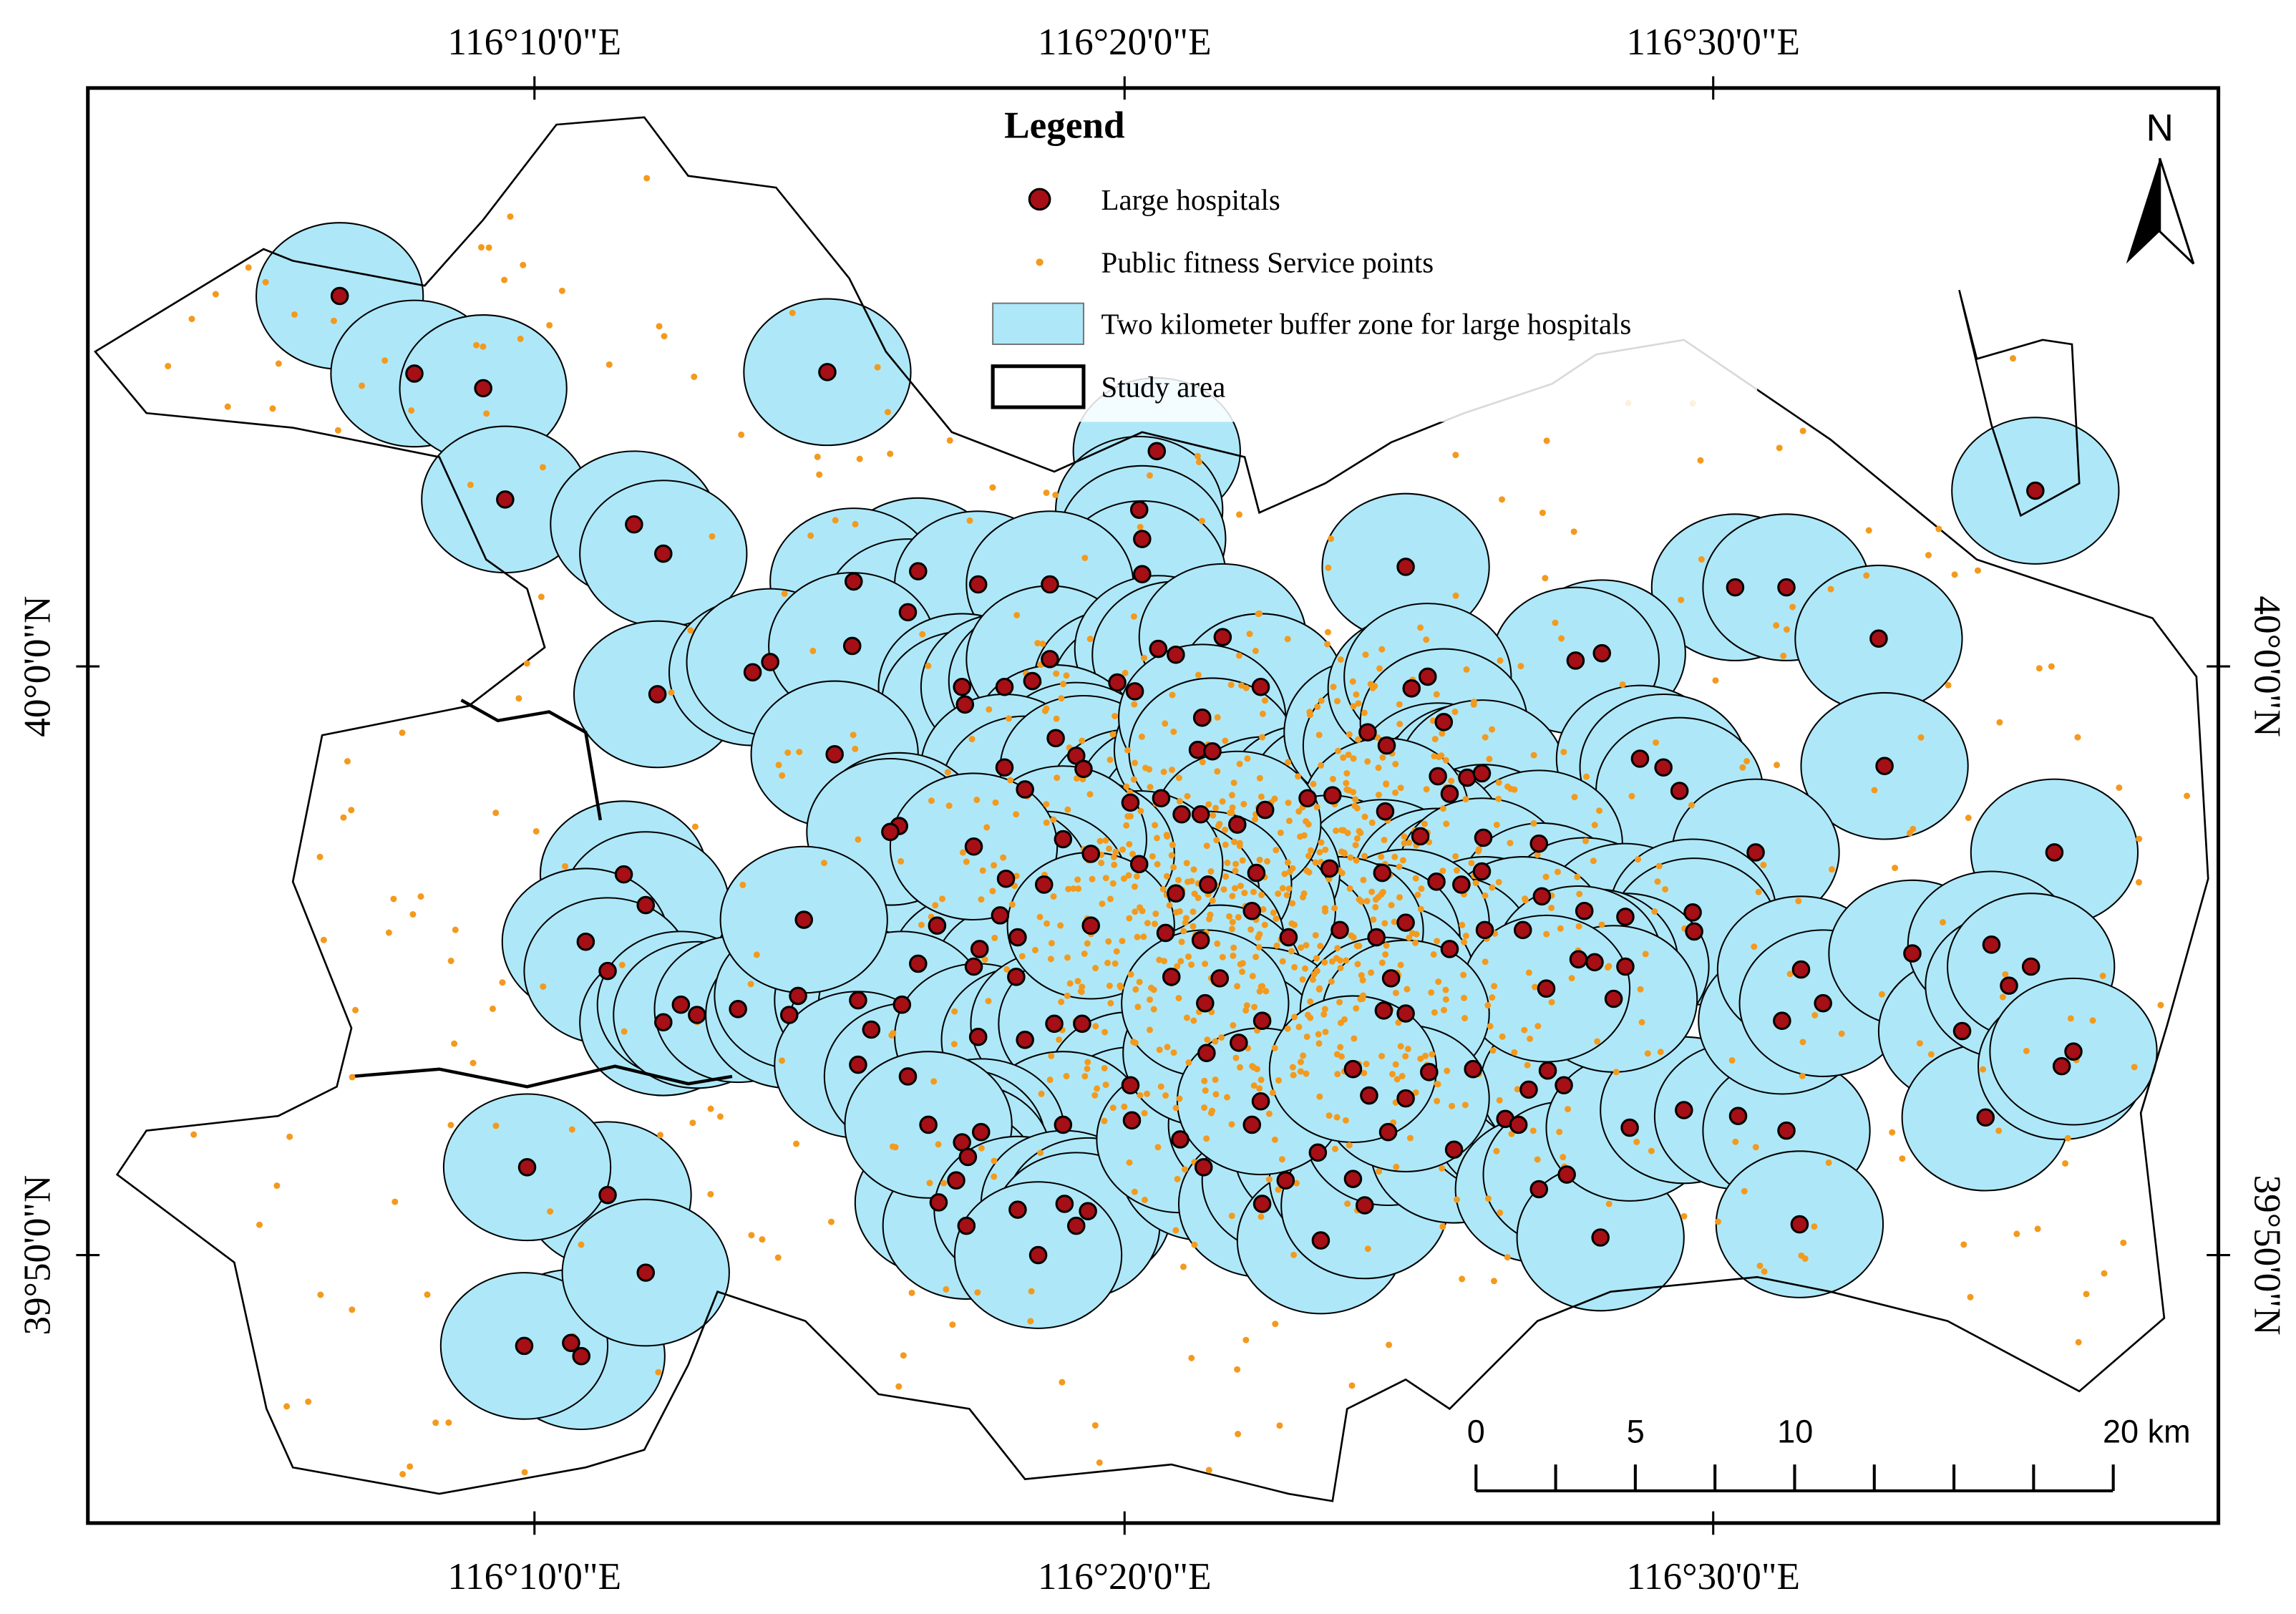 The width and height of the screenshot is (2296, 1614). I want to click on scale-label: 10, so click(1795, 1431).